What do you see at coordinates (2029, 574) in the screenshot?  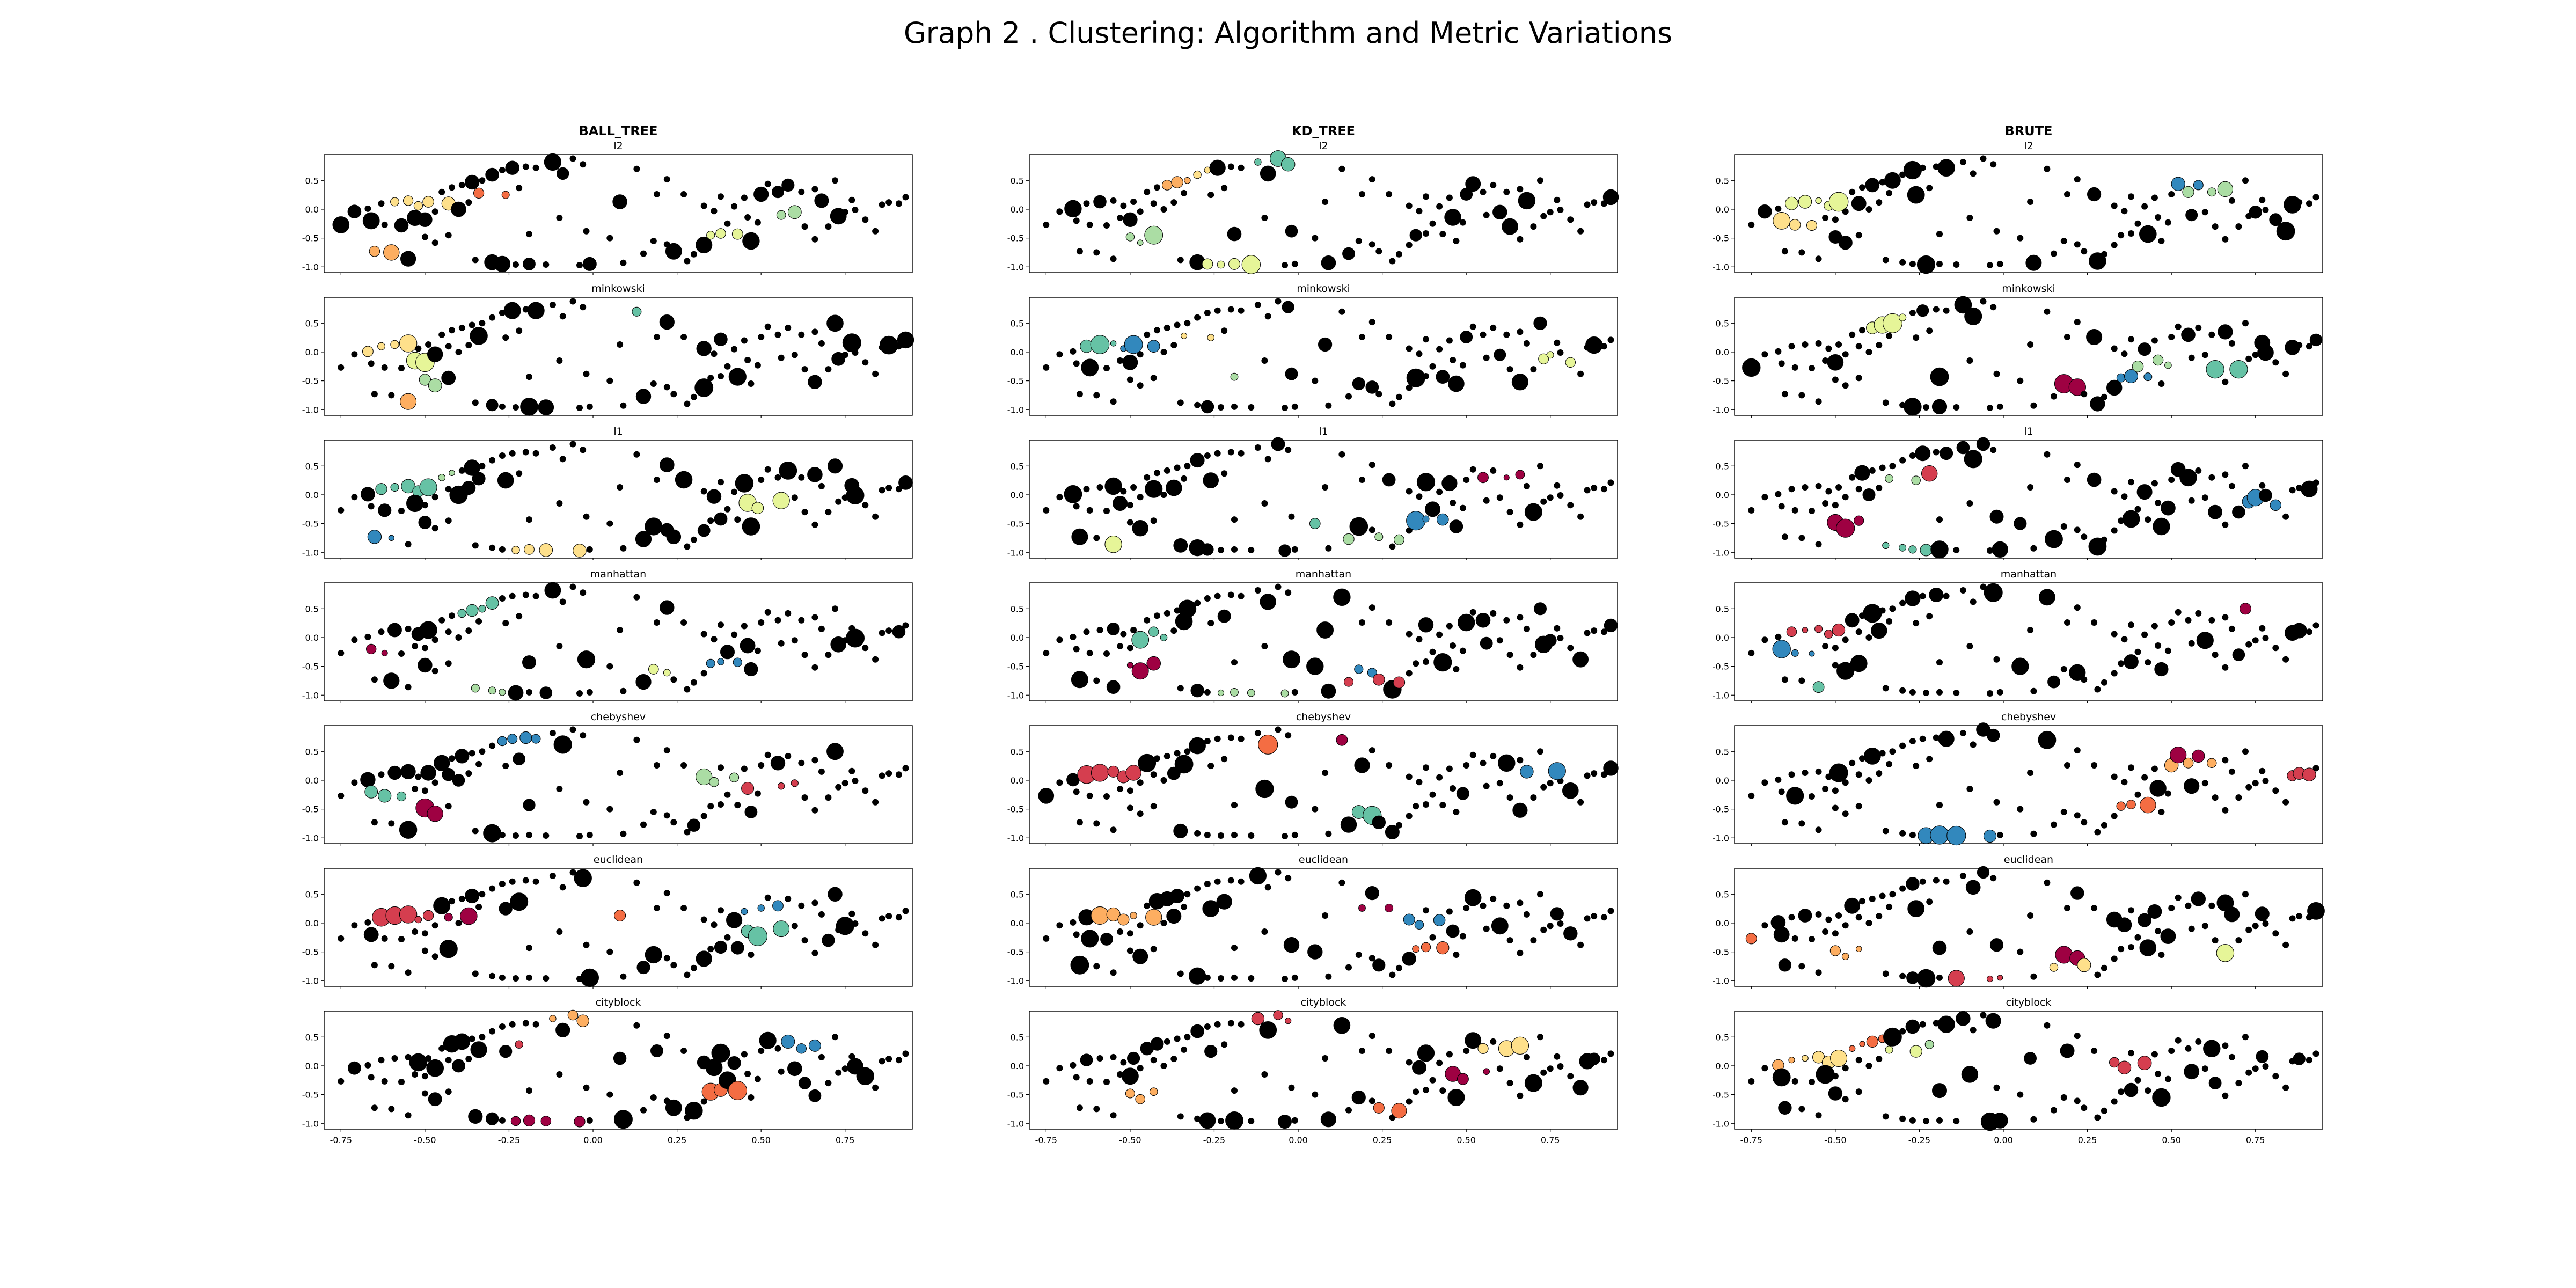 I see `subplot-title: manhattan` at bounding box center [2029, 574].